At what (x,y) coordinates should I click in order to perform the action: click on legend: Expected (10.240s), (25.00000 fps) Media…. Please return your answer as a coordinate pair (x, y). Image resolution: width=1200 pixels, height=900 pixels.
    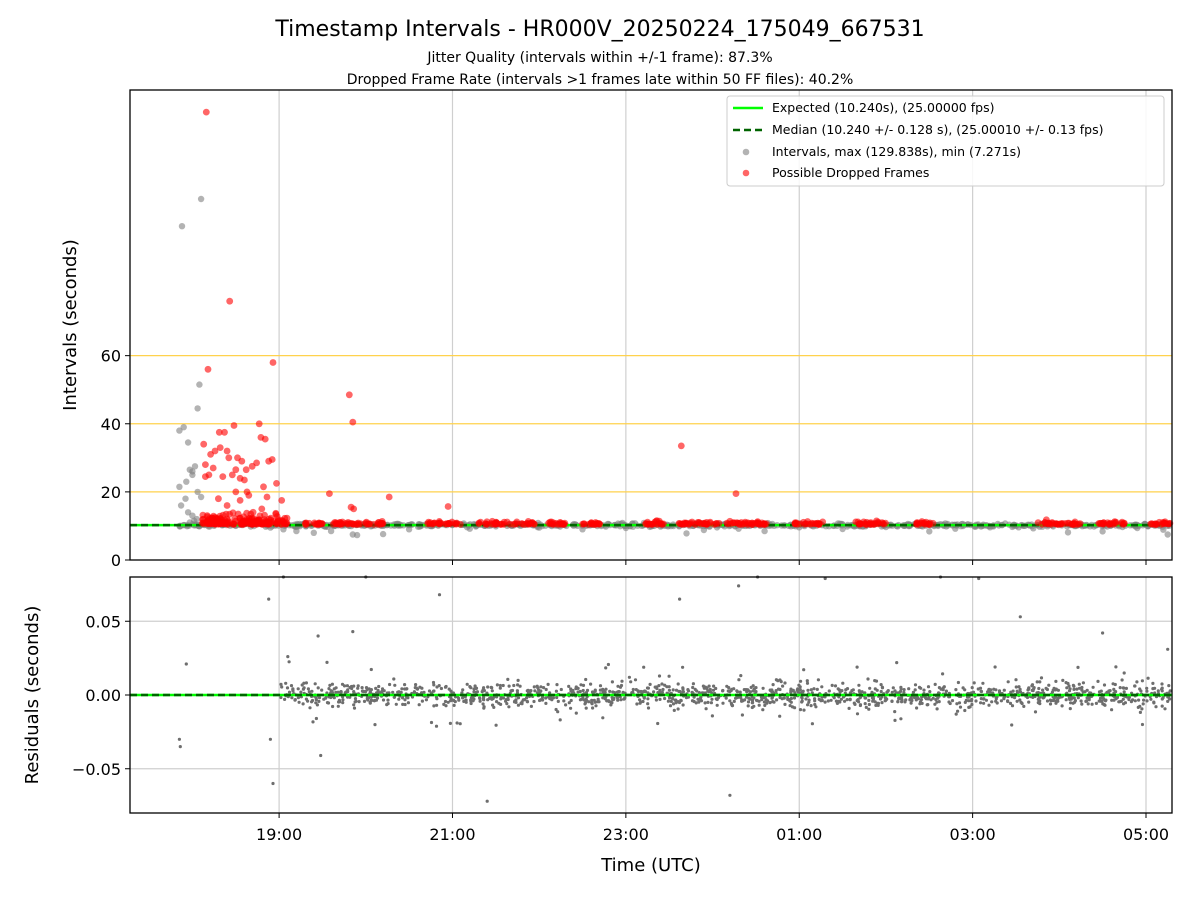
    Looking at the image, I should click on (945, 141).